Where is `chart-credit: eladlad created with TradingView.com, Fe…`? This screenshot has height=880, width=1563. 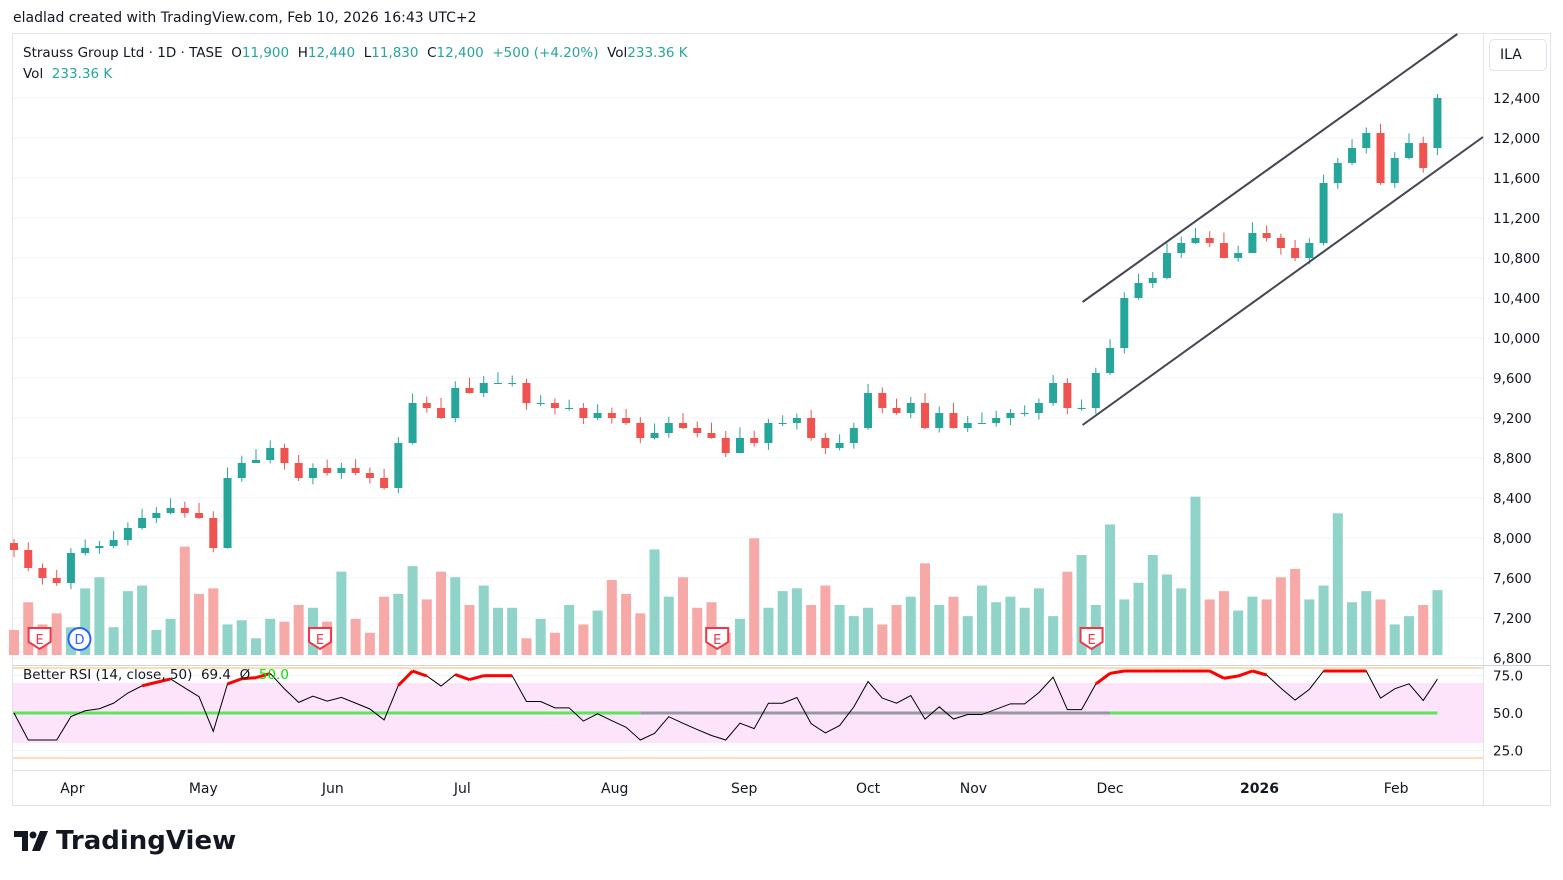
chart-credit: eladlad created with TradingView.com, Fe… is located at coordinates (245, 18).